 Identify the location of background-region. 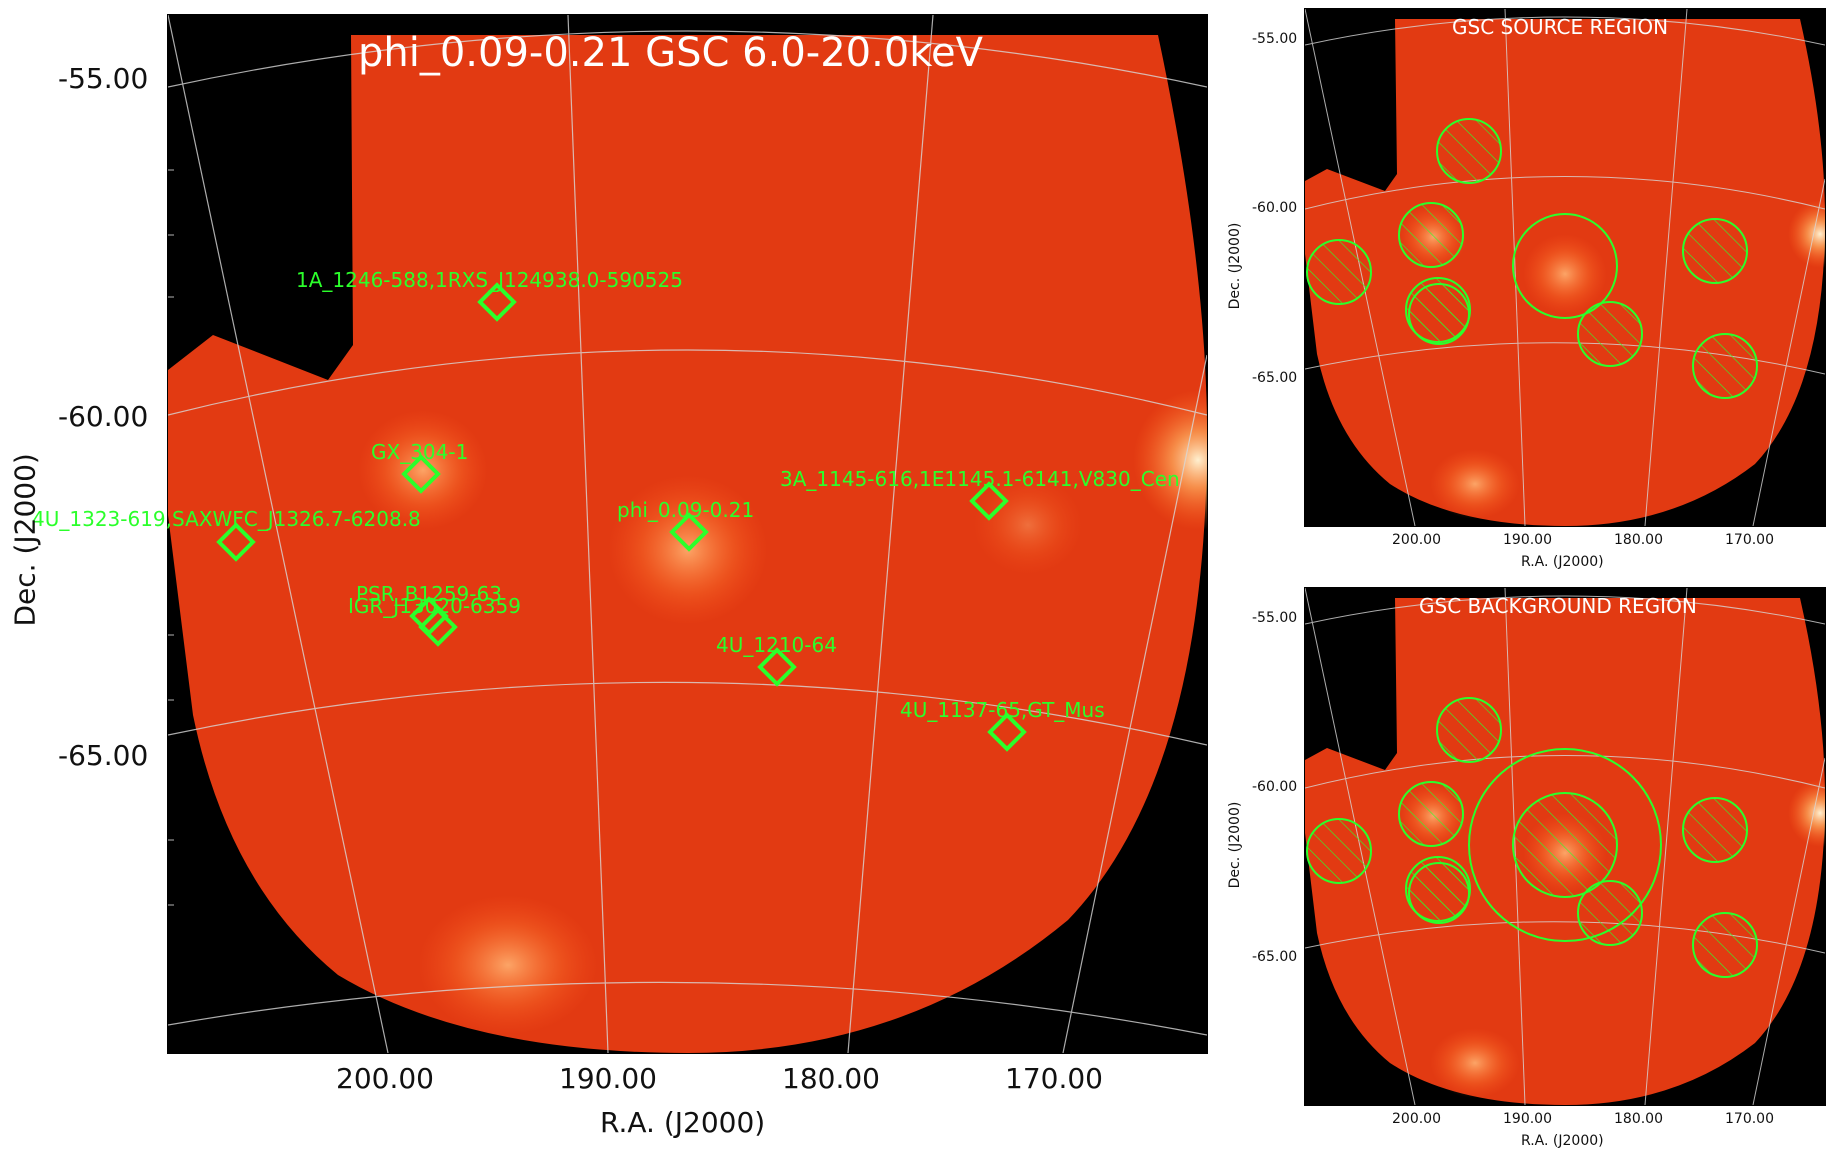
(1565, 845).